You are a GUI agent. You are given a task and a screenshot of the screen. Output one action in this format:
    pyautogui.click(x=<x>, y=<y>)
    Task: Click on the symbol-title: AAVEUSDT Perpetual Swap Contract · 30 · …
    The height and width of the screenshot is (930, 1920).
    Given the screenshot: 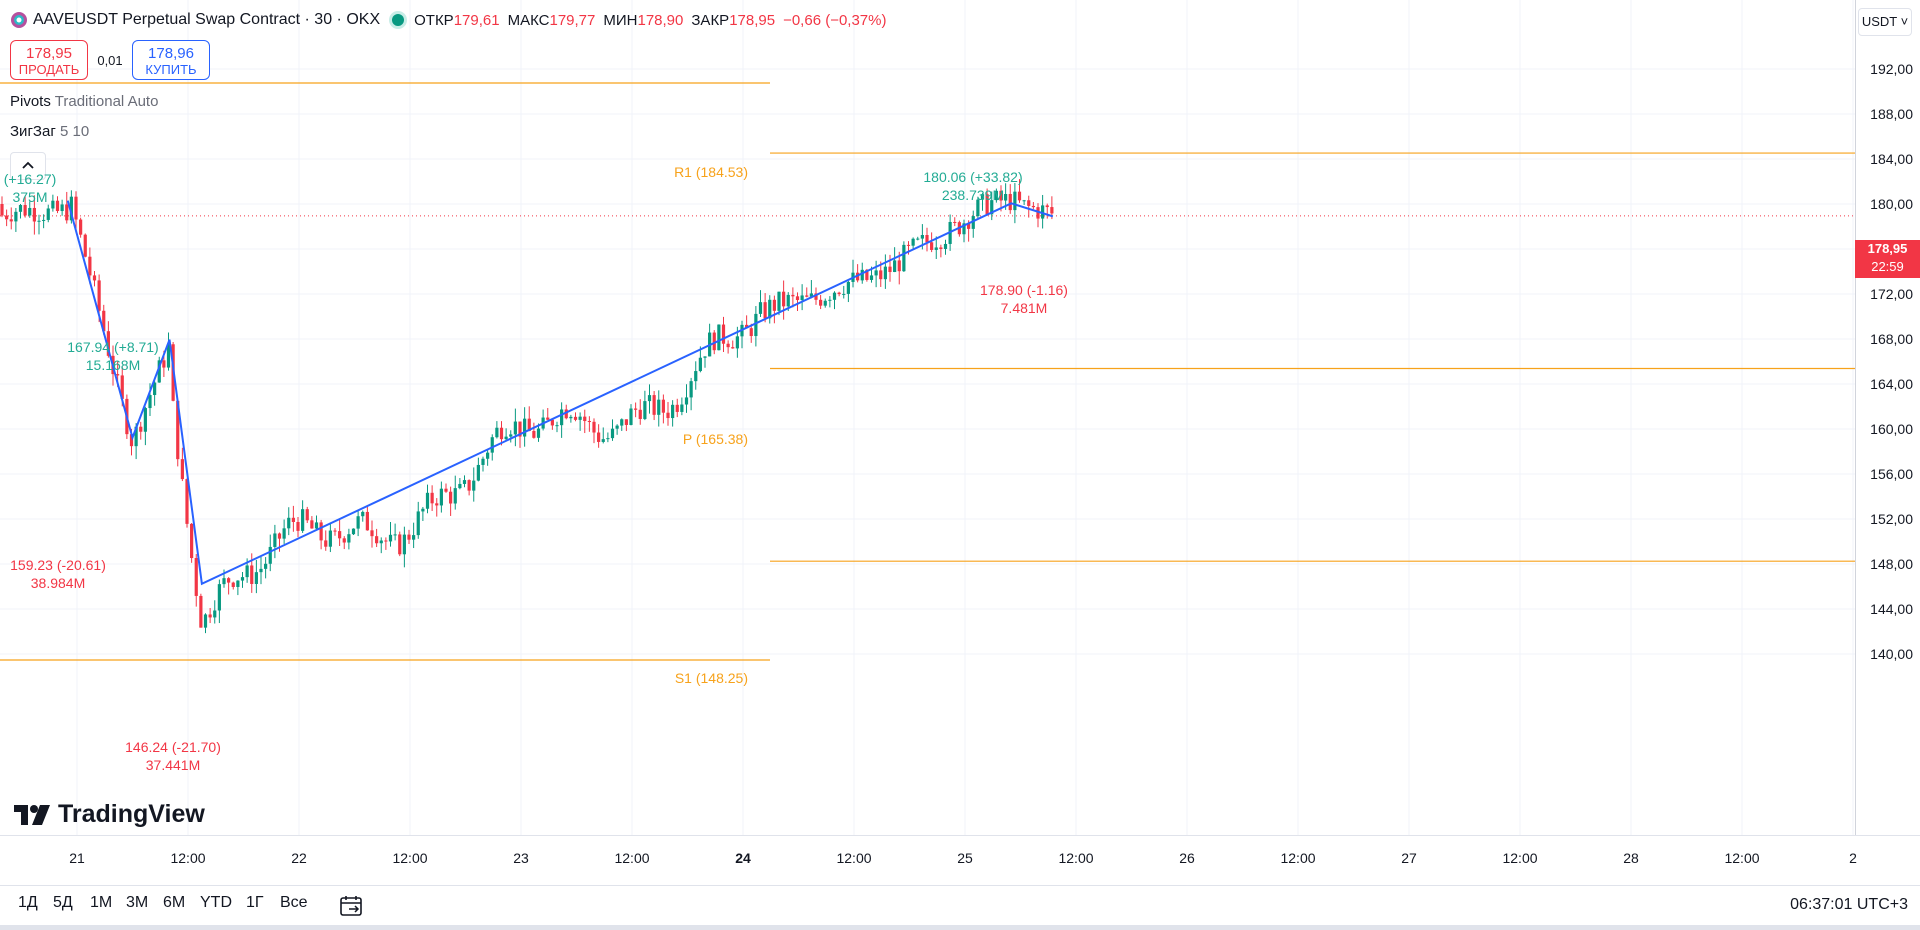 What is the action you would take?
    pyautogui.click(x=207, y=19)
    